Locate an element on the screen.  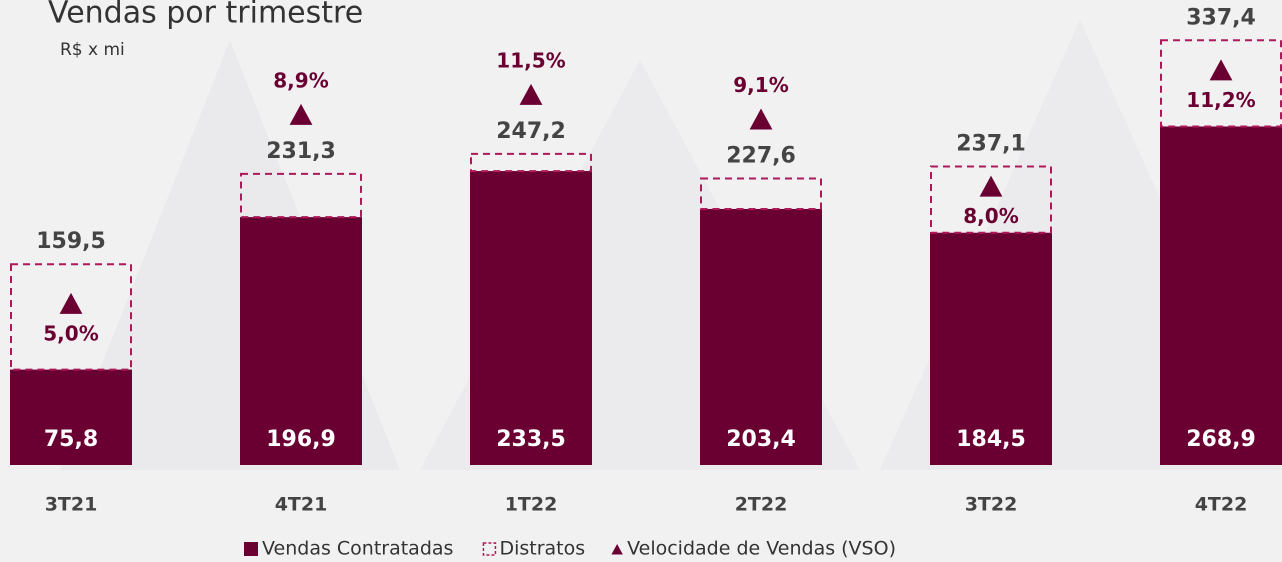
bar-value-label: 184,5 is located at coordinates (991, 439).